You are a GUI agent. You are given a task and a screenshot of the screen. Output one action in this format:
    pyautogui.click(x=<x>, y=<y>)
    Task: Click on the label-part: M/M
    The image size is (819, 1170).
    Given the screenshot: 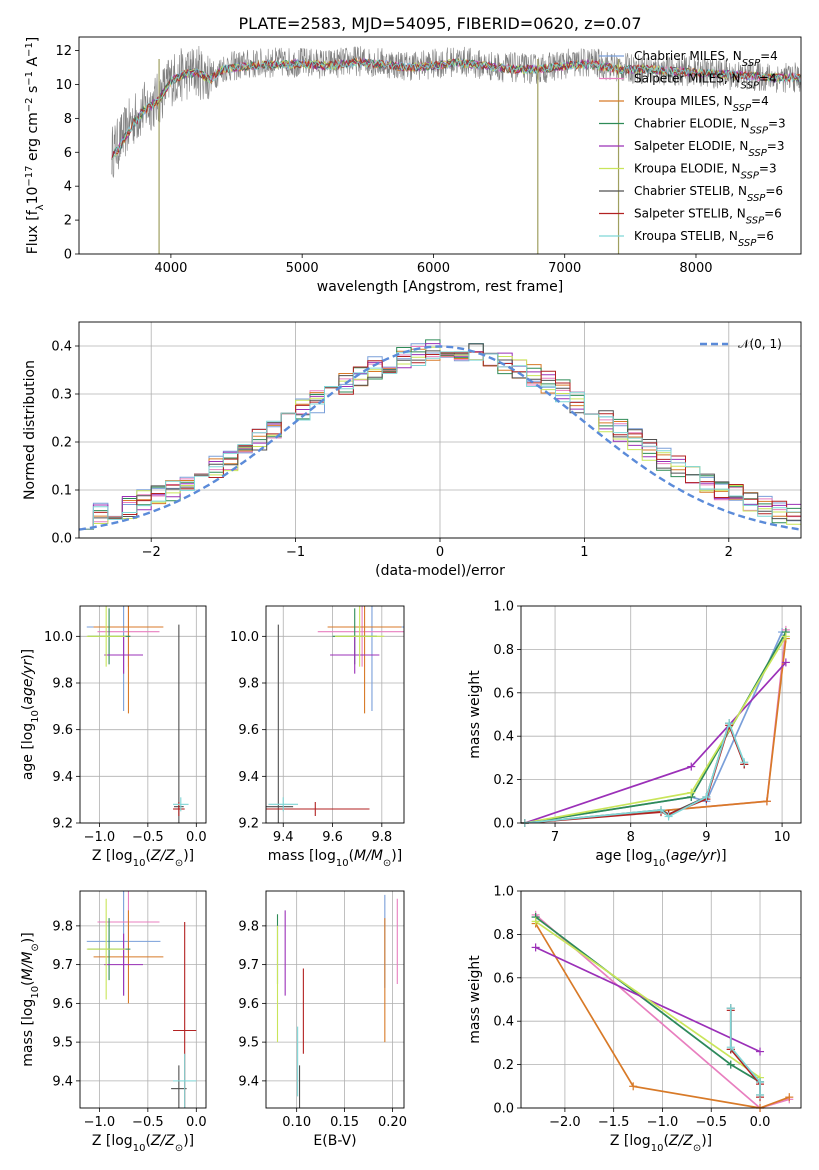 What is the action you would take?
    pyautogui.click(x=368, y=856)
    